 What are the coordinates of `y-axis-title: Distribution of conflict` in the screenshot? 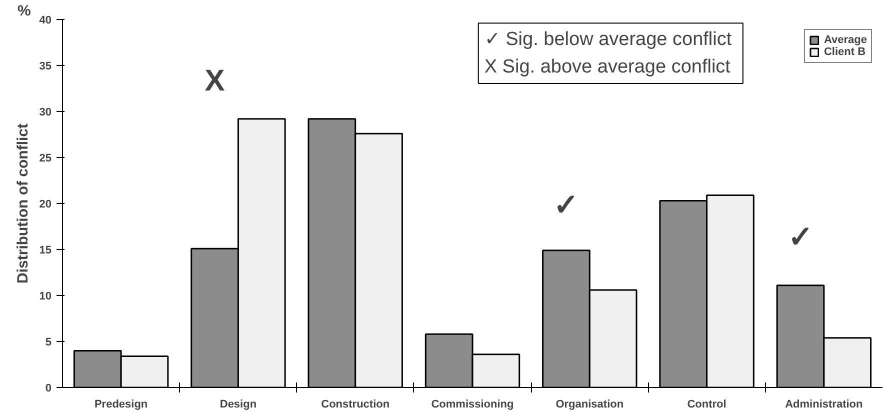 It's located at (23, 204).